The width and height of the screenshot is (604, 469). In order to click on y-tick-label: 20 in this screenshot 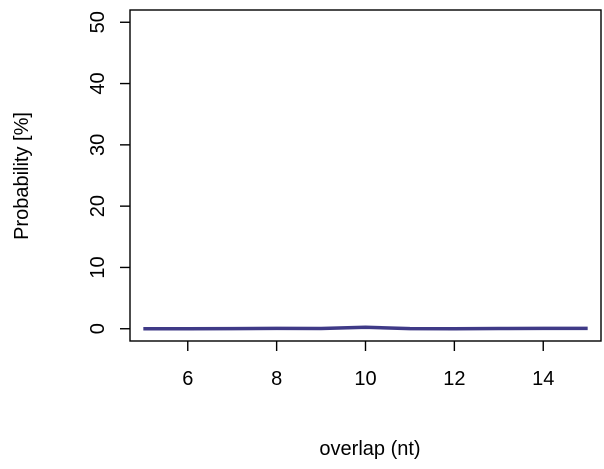, I will do `click(98, 206)`.